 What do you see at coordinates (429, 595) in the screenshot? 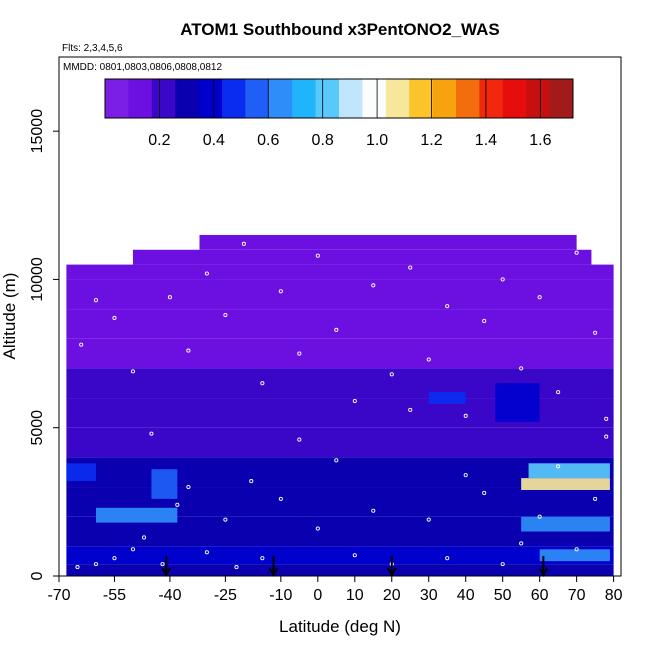
I see `x-tick-label: 30` at bounding box center [429, 595].